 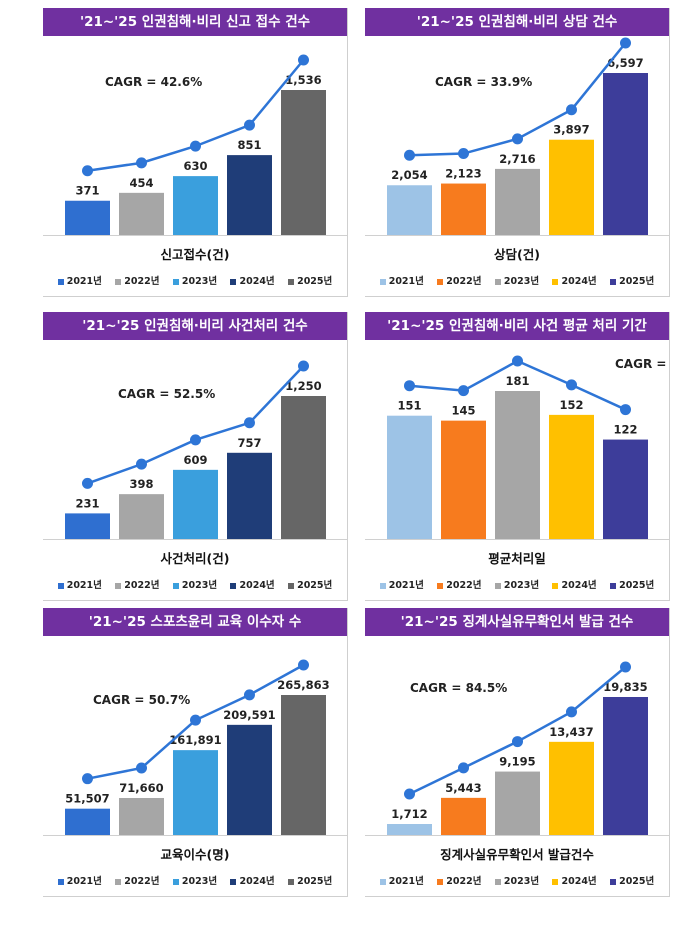 What do you see at coordinates (84, 881) in the screenshot?
I see `legend-label: 2021년` at bounding box center [84, 881].